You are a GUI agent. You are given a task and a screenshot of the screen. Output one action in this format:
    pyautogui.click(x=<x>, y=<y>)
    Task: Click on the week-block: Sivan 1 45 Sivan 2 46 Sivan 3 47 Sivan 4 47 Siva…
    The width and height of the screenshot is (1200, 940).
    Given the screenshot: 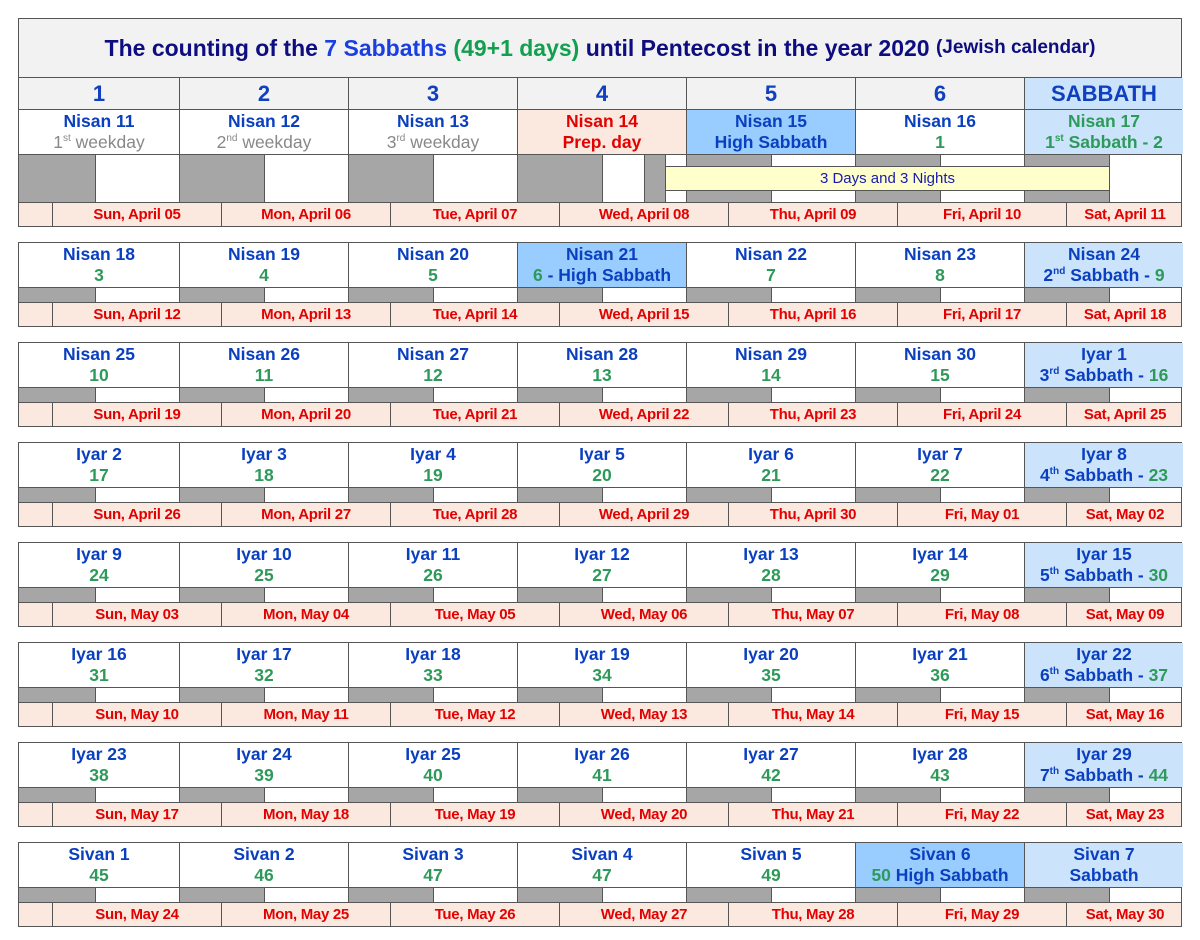 What is the action you would take?
    pyautogui.click(x=600, y=884)
    